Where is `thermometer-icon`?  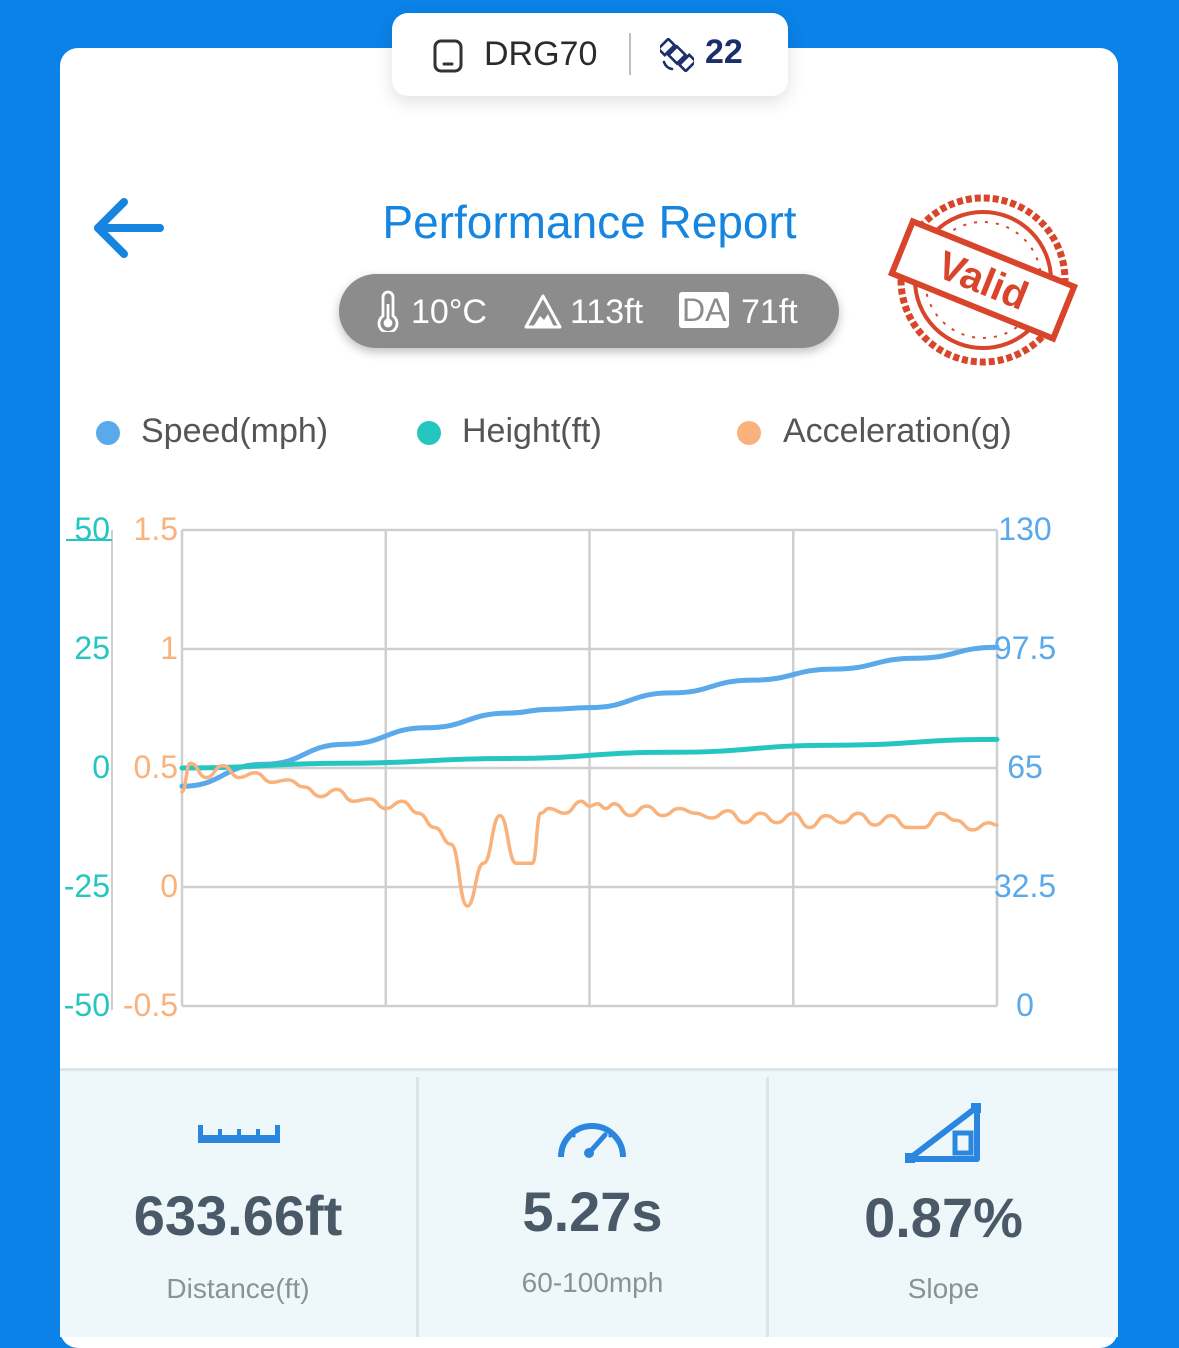
thermometer-icon is located at coordinates (388, 311).